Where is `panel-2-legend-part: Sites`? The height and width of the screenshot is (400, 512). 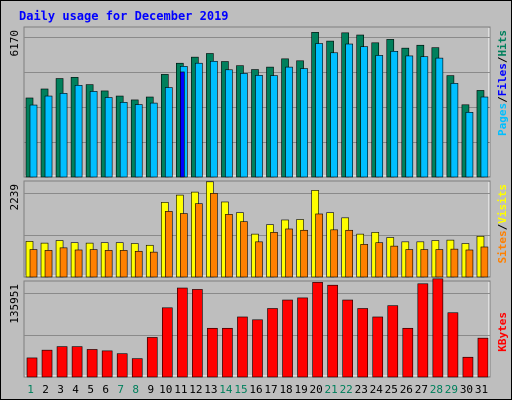
panel-2-legend-part: Sites is located at coordinates (502, 246).